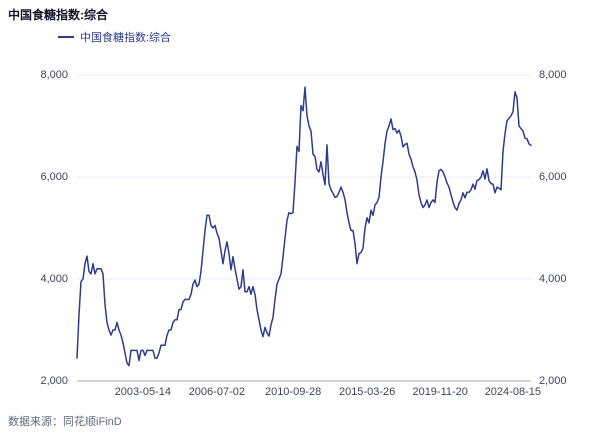 The height and width of the screenshot is (439, 600). What do you see at coordinates (512, 392) in the screenshot?
I see `x-axis-label: 2024-08-15` at bounding box center [512, 392].